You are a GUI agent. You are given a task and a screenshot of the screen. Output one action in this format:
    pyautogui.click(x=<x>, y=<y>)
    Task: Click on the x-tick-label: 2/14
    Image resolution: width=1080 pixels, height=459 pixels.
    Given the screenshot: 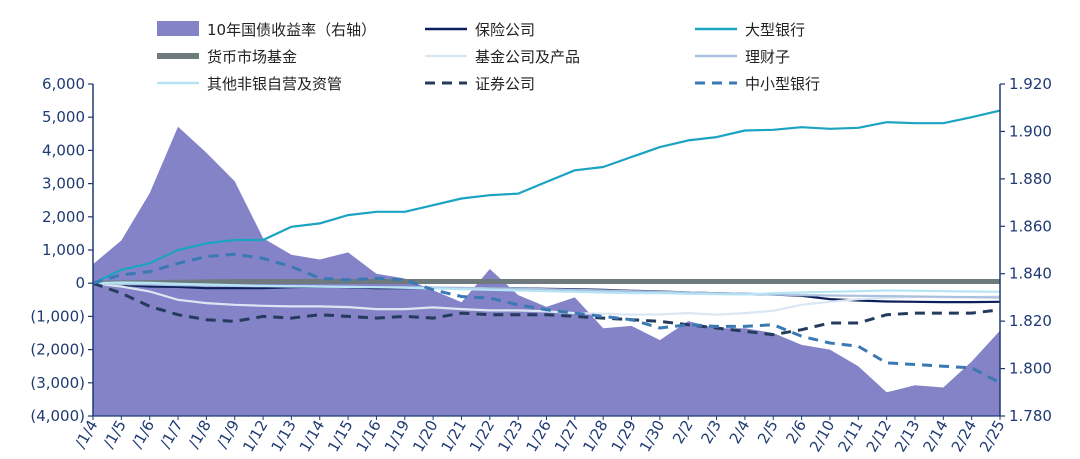 What is the action you would take?
    pyautogui.click(x=935, y=436)
    